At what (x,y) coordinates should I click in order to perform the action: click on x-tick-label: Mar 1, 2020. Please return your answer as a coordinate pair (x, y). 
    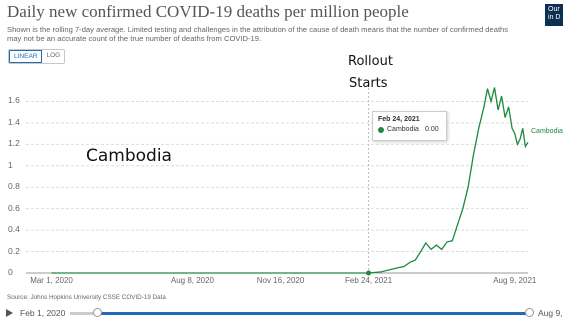
    Looking at the image, I should click on (51, 280).